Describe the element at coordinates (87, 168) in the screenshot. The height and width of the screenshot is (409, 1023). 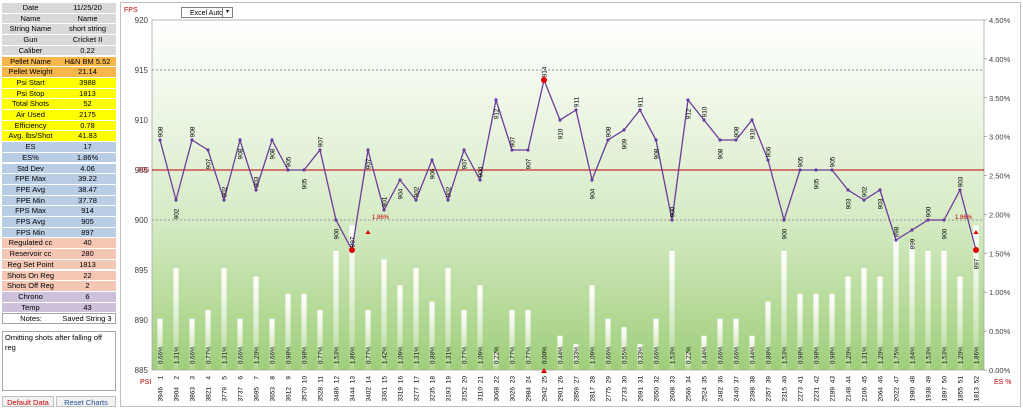
I see `stat-value: 4.06` at that location.